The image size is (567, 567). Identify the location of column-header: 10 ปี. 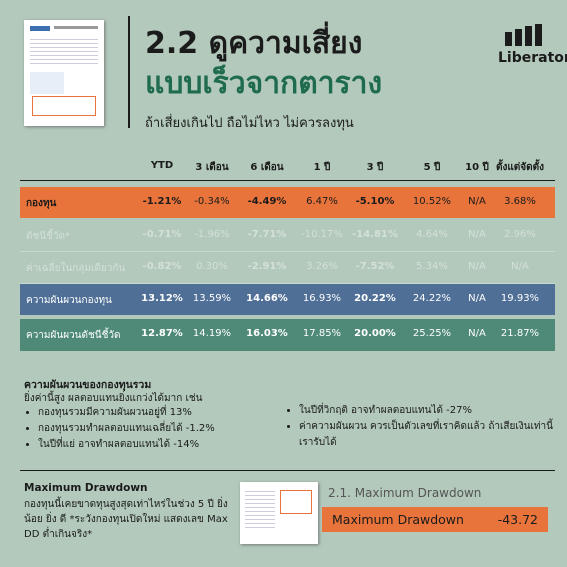
(477, 167).